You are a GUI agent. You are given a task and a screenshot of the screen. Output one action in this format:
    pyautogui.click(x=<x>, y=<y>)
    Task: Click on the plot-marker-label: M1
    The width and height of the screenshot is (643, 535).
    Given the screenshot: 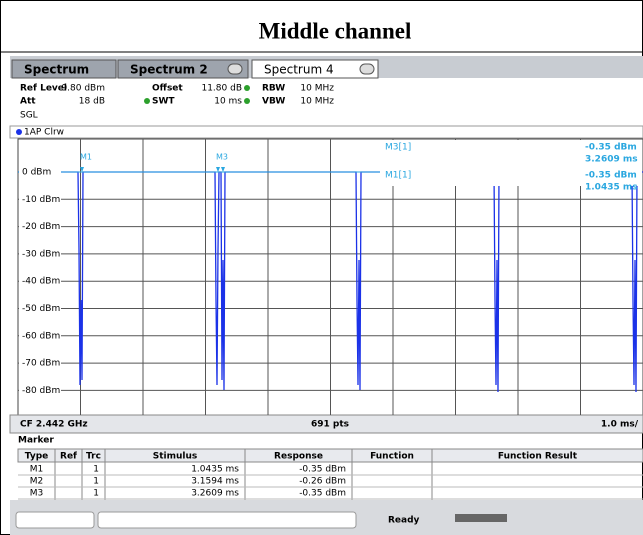 What is the action you would take?
    pyautogui.click(x=86, y=157)
    